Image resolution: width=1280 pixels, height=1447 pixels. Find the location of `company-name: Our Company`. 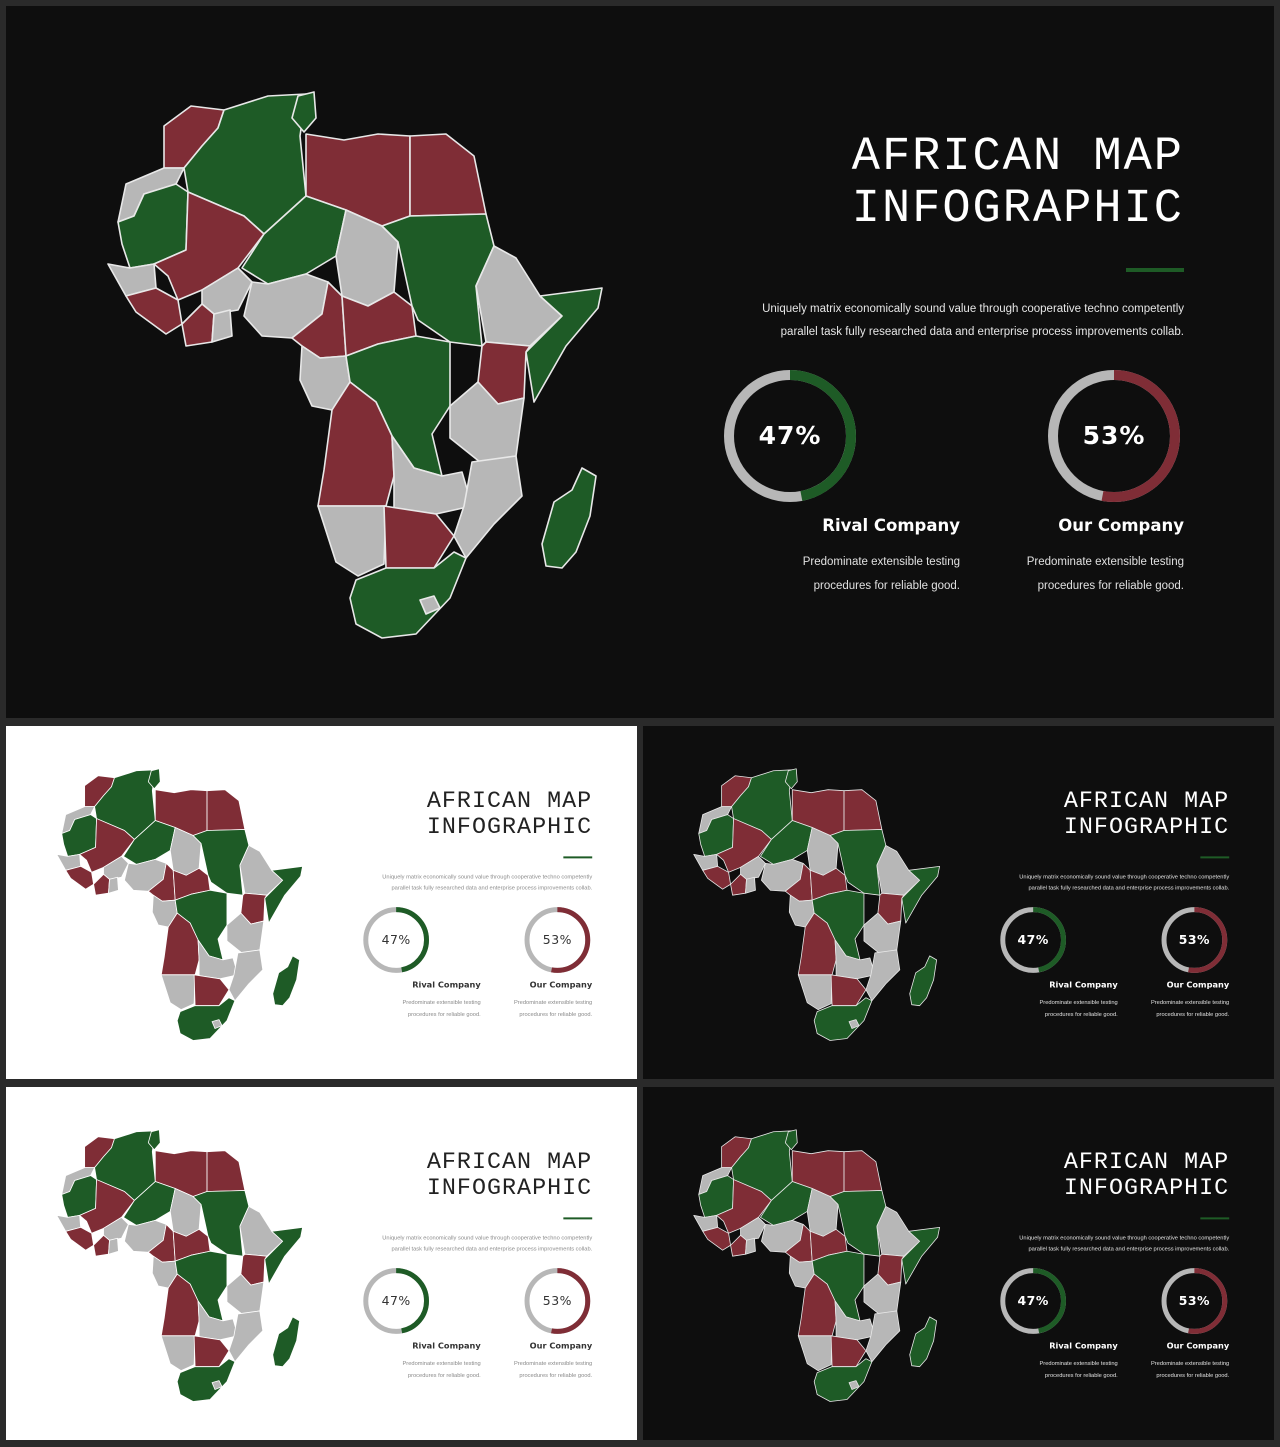

company-name: Our Company is located at coordinates (561, 1345).